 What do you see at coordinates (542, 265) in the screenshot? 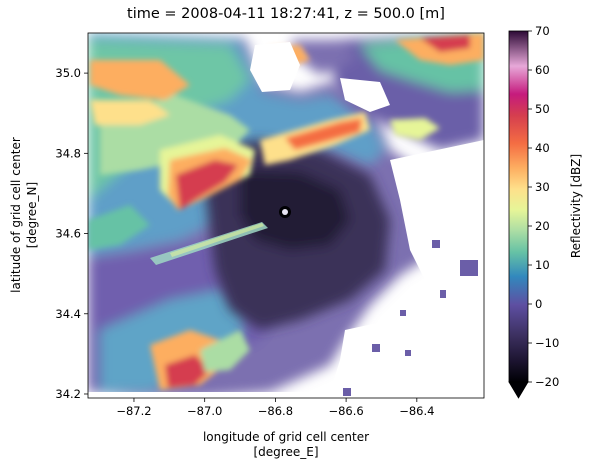
I see `colorbar-tick-label: 10` at bounding box center [542, 265].